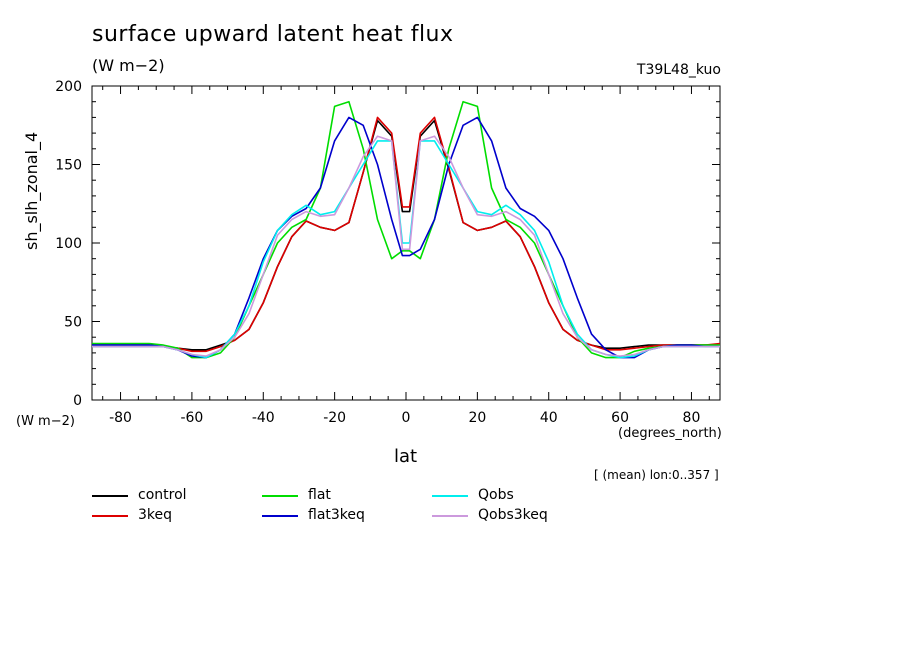 The height and width of the screenshot is (654, 904). I want to click on y-tick-label: 100, so click(68, 244).